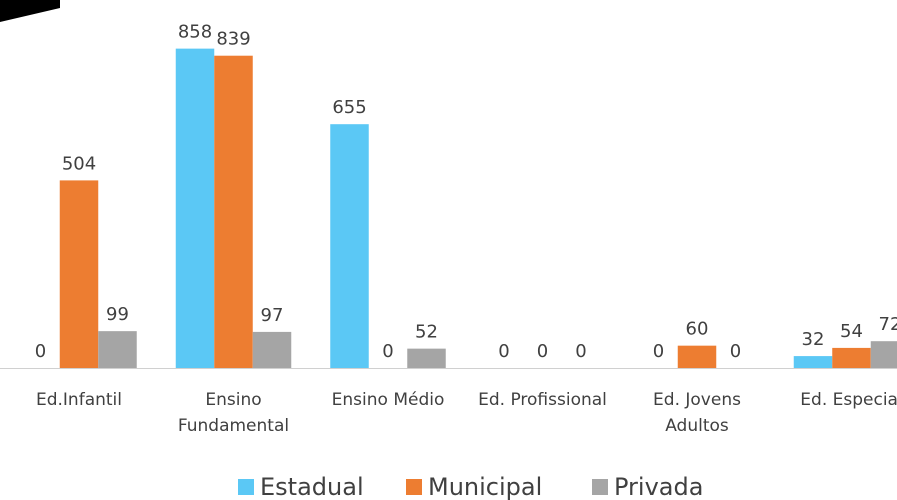 The width and height of the screenshot is (897, 500). What do you see at coordinates (888, 324) in the screenshot?
I see `data-label: 72` at bounding box center [888, 324].